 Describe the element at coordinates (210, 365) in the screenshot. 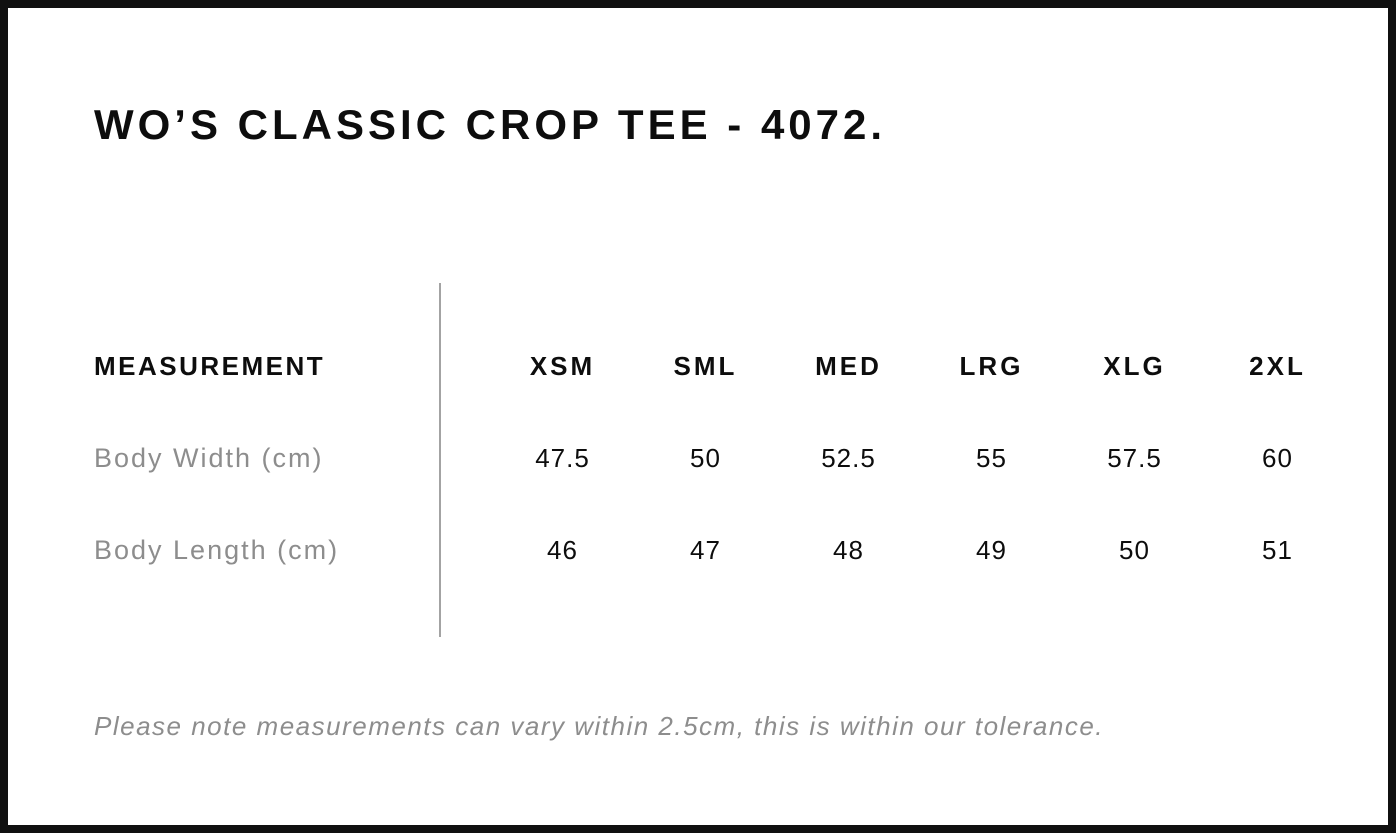

I see `measurement-column-header: MEASUREMENT` at that location.